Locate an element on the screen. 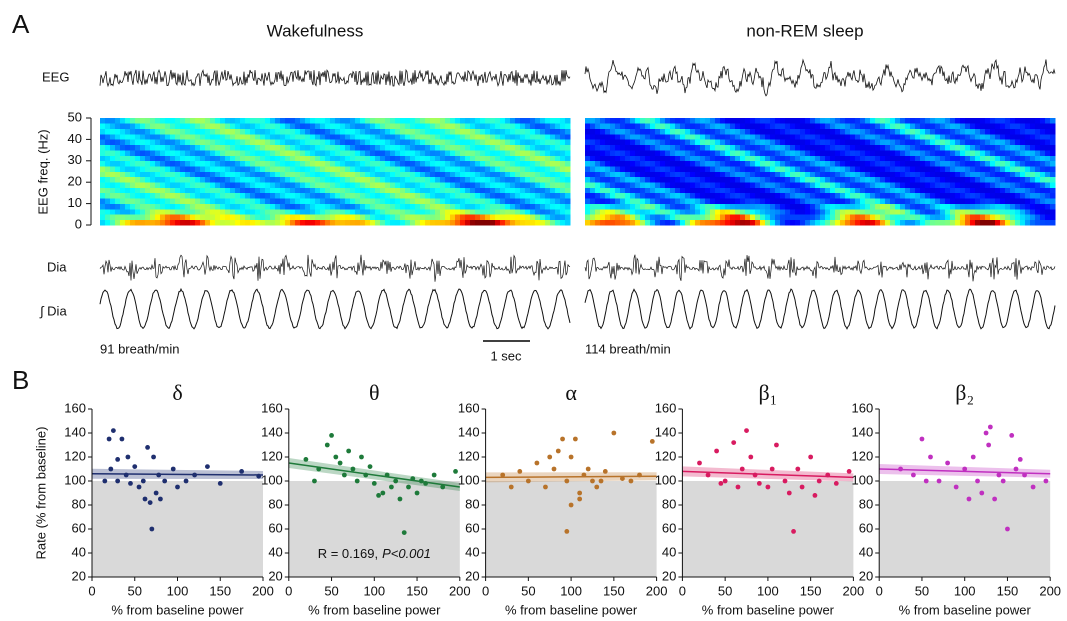 The image size is (1067, 621). spectrogram-ylabel: EEG freq. (Hz) is located at coordinates (42, 171).